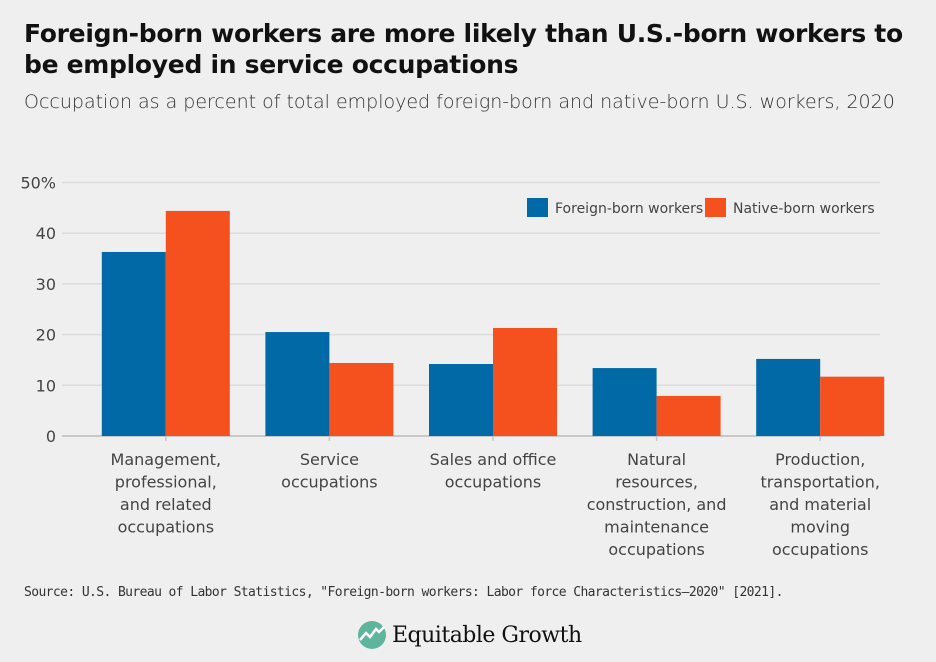  What do you see at coordinates (819, 482) in the screenshot?
I see `x-tick-label: transportation,` at bounding box center [819, 482].